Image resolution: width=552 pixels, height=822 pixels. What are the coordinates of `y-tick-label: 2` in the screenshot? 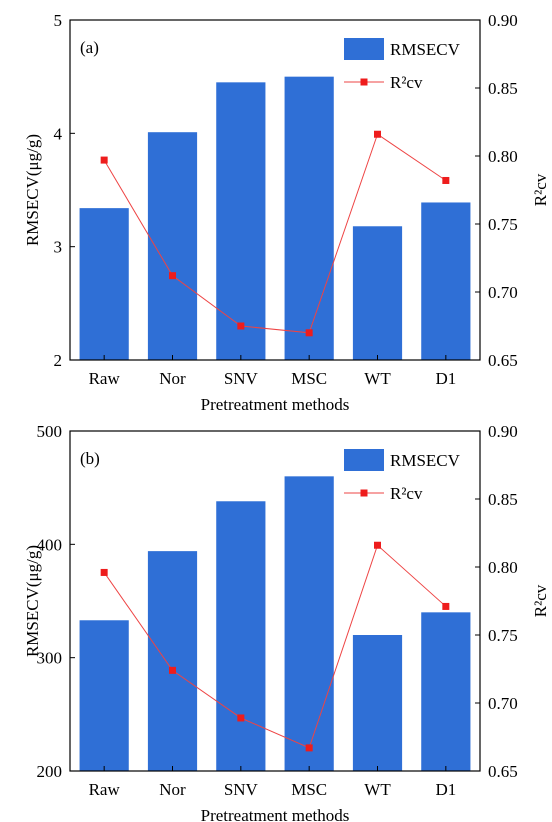 It's located at (58, 360).